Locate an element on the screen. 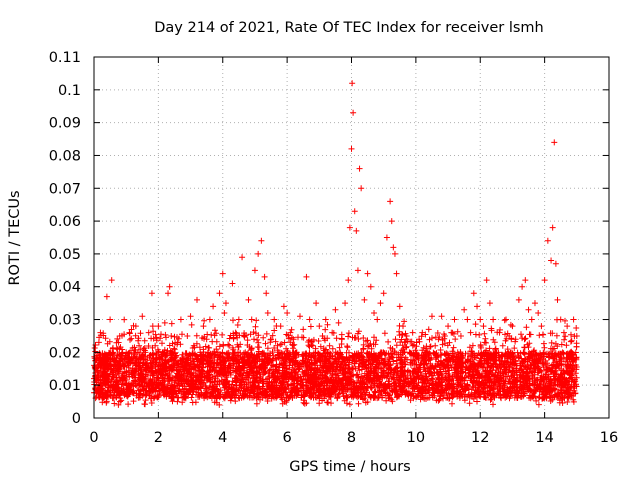 The height and width of the screenshot is (480, 640). x-tick-label: 4 is located at coordinates (222, 438).